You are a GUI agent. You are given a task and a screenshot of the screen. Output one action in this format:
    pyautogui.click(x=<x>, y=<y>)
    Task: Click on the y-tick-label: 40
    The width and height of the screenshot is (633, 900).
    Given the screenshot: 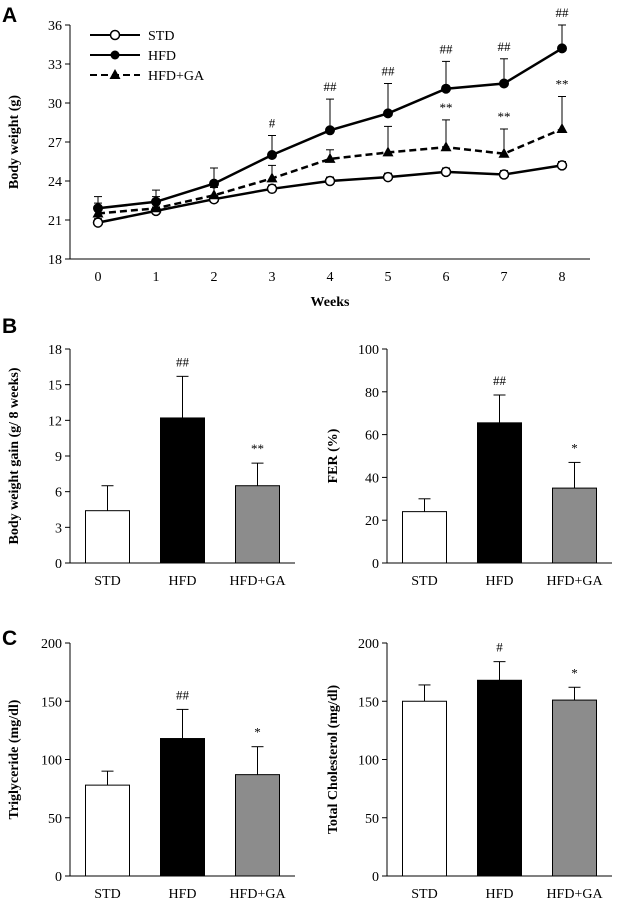 What is the action you would take?
    pyautogui.click(x=372, y=478)
    